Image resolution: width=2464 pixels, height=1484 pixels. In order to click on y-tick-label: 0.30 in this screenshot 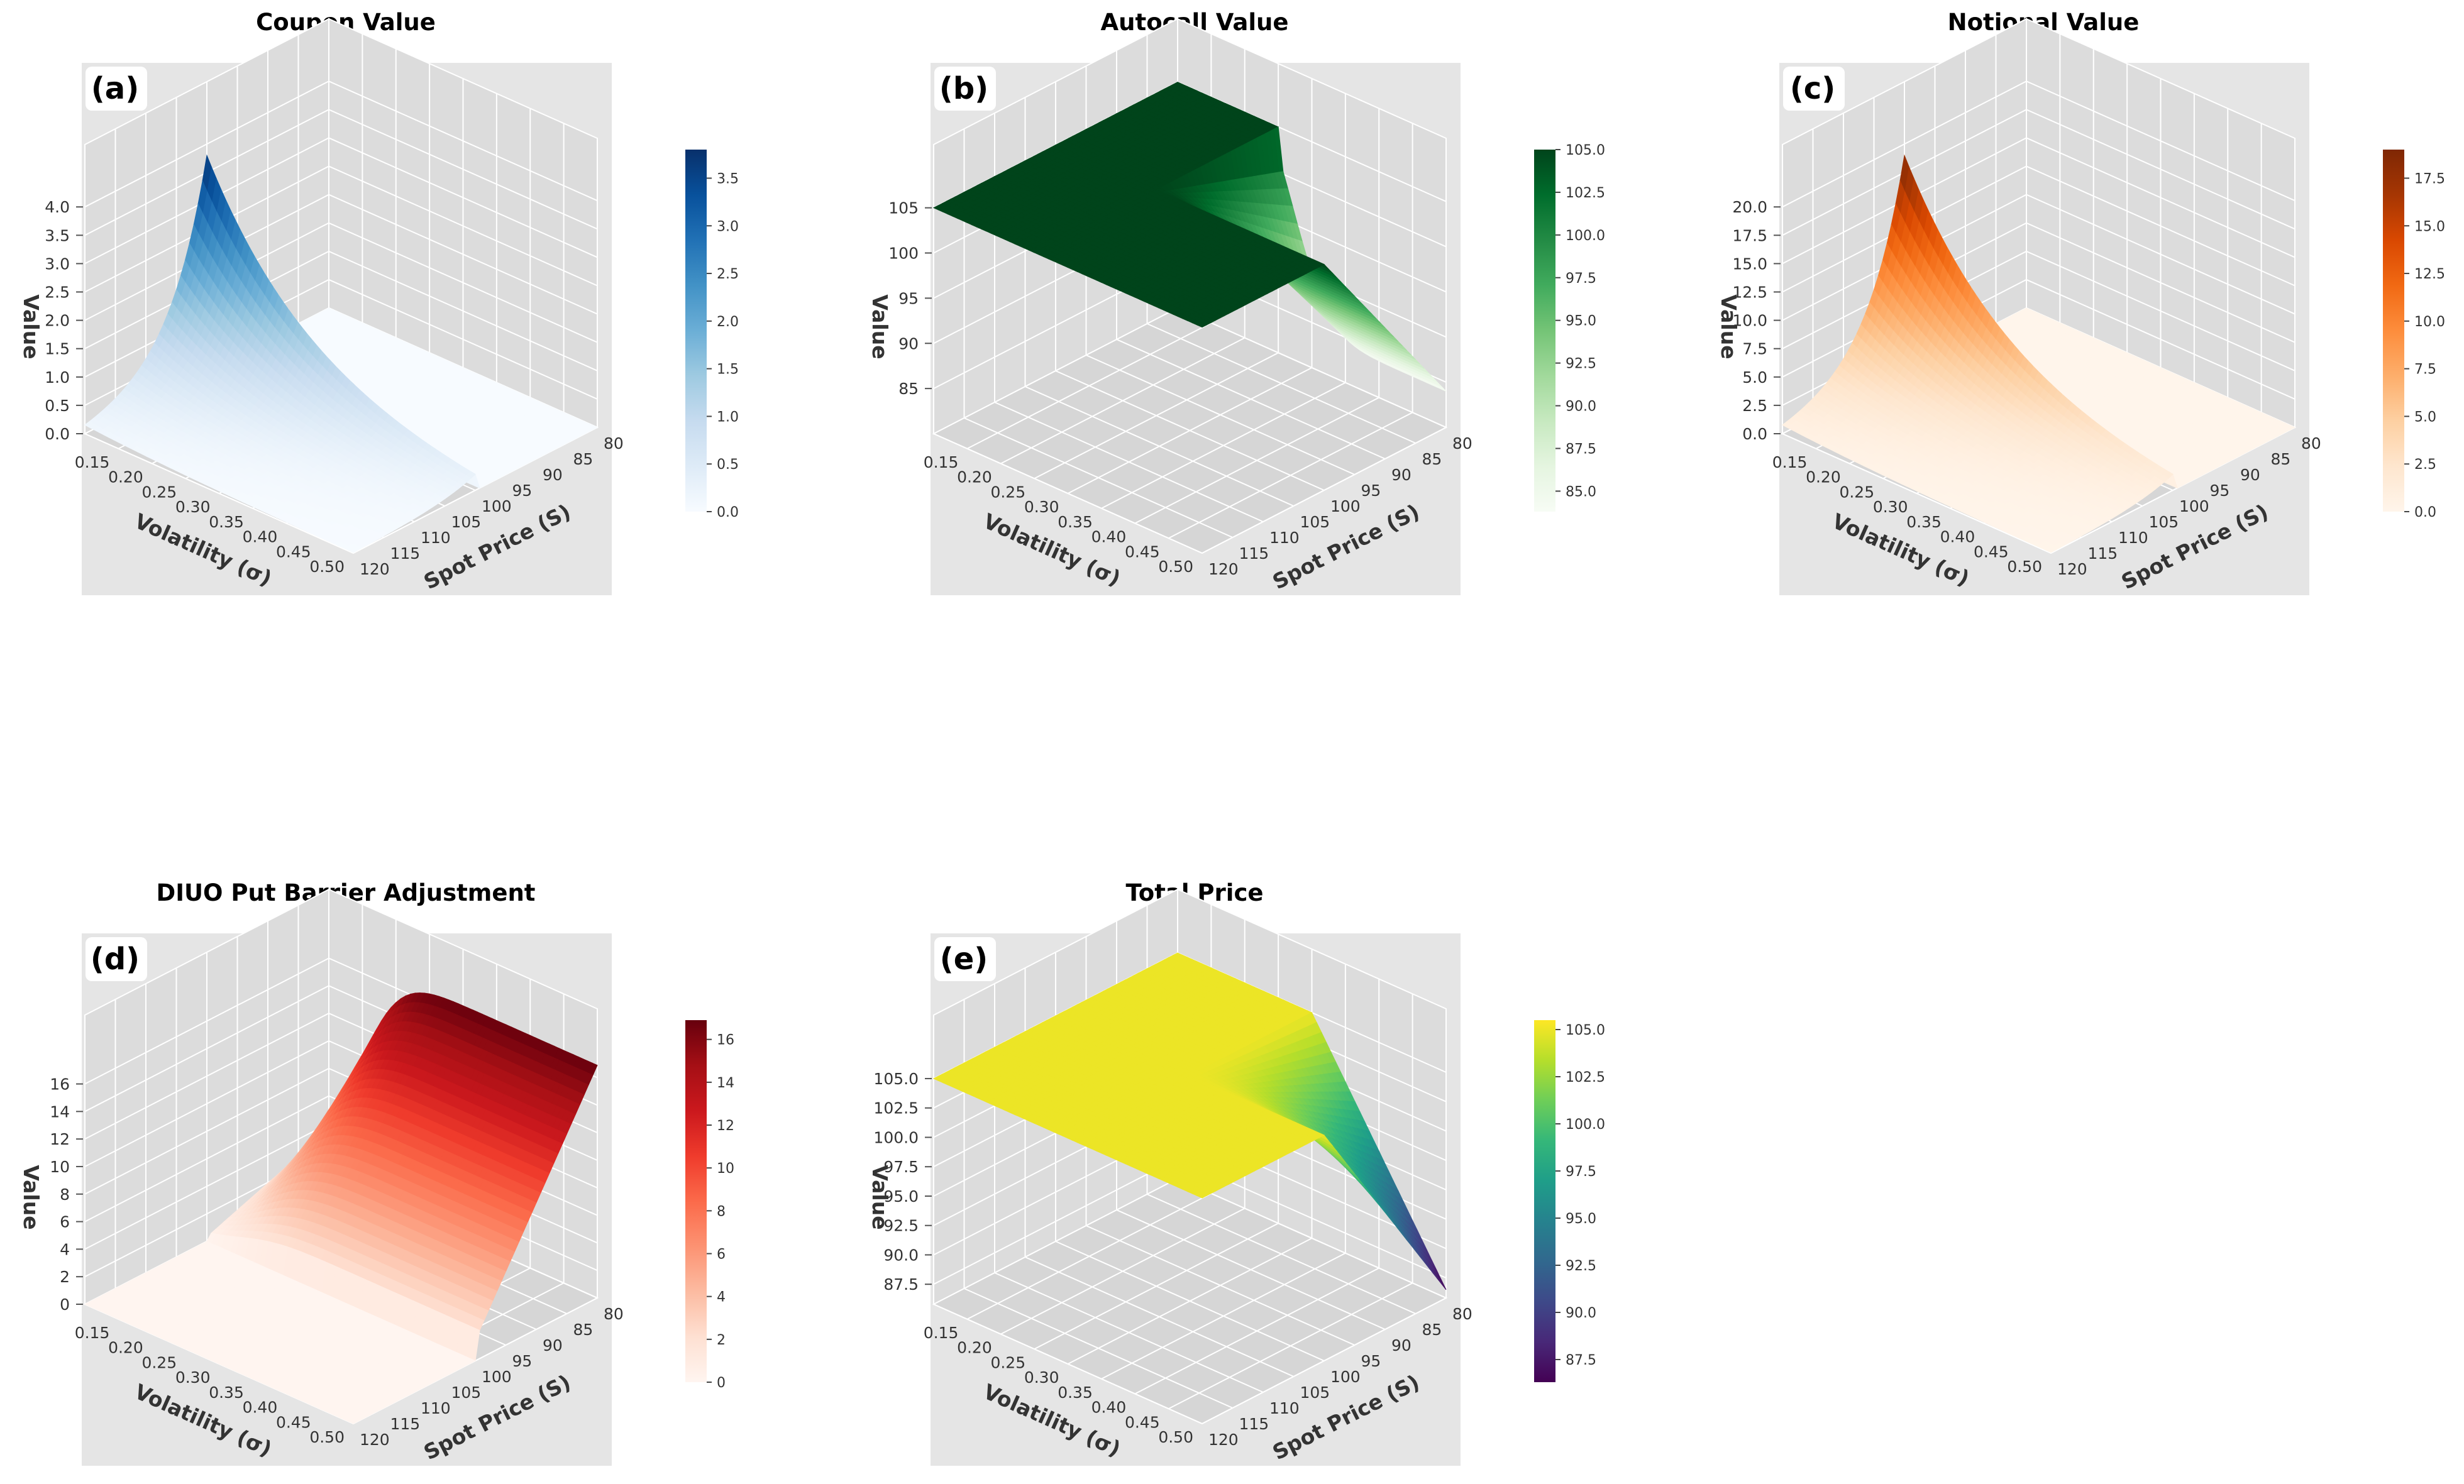, I will do `click(193, 507)`.